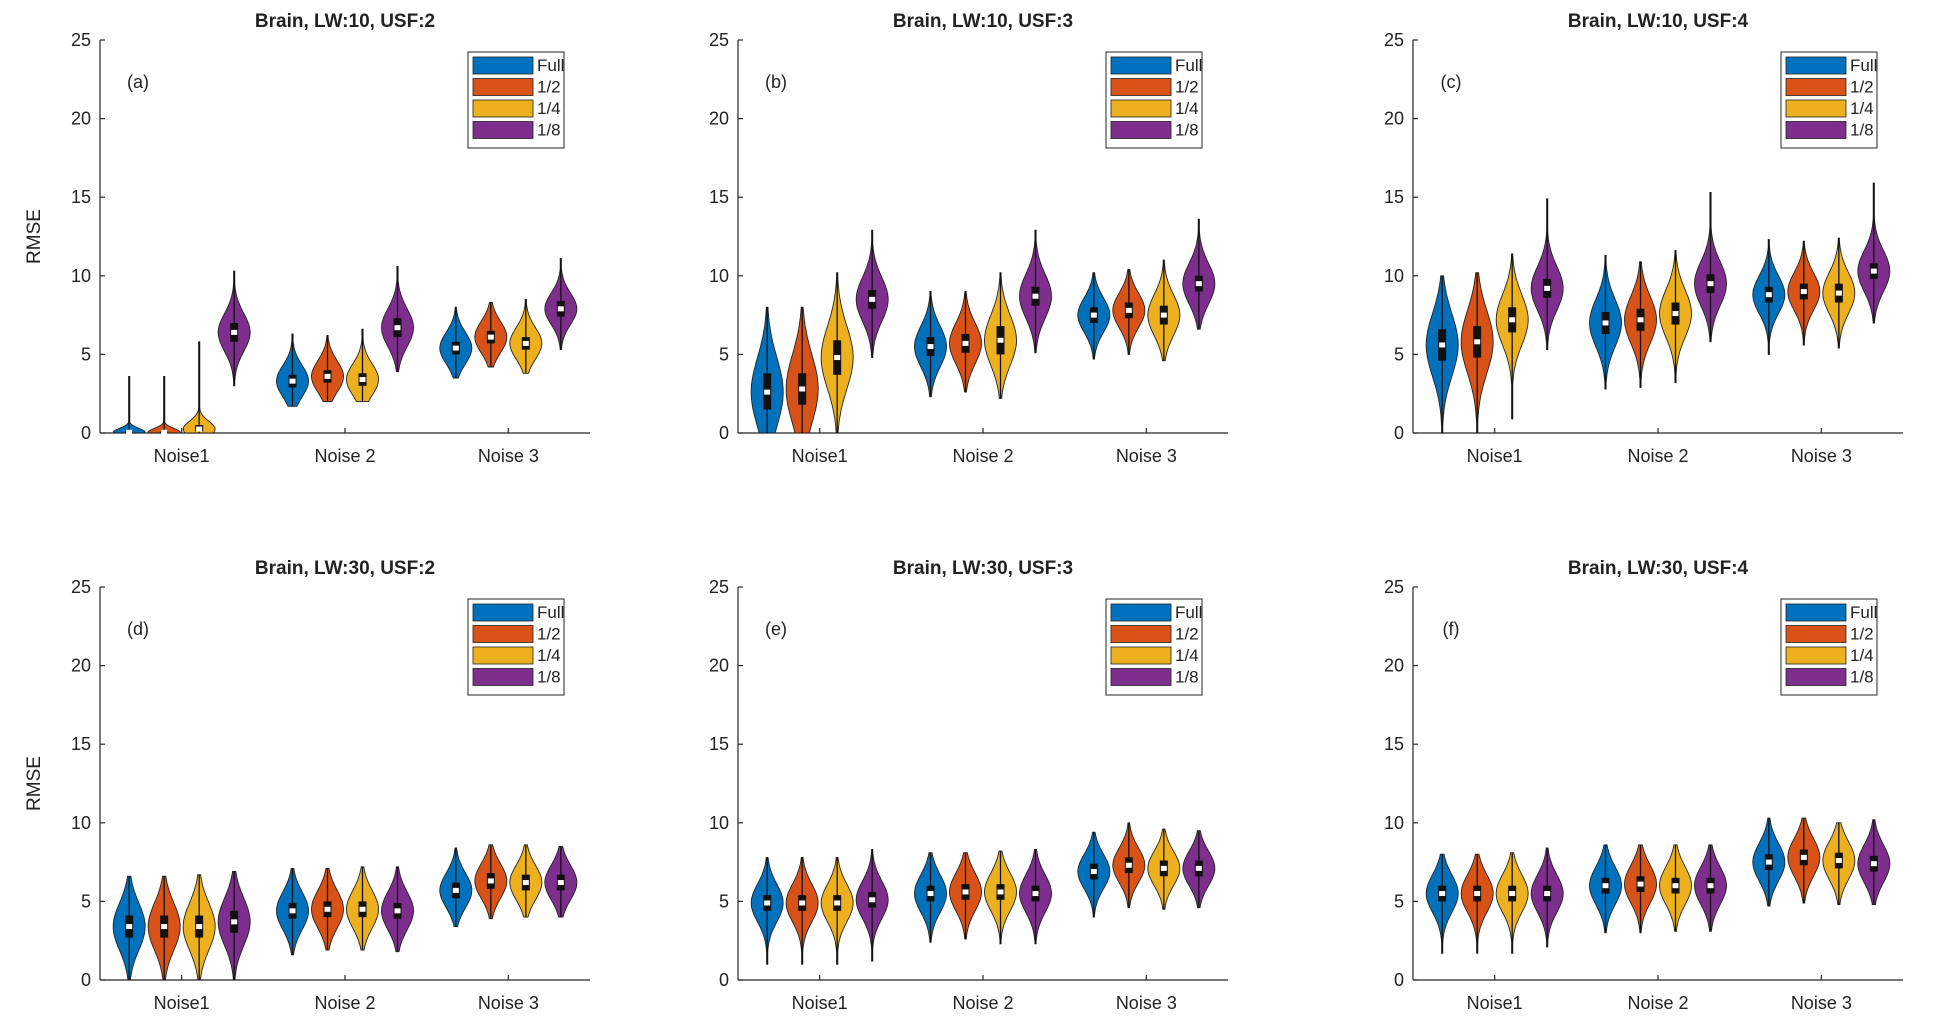 The height and width of the screenshot is (1018, 1949). I want to click on panel-title: Brain, LW:30, USF:3, so click(983, 568).